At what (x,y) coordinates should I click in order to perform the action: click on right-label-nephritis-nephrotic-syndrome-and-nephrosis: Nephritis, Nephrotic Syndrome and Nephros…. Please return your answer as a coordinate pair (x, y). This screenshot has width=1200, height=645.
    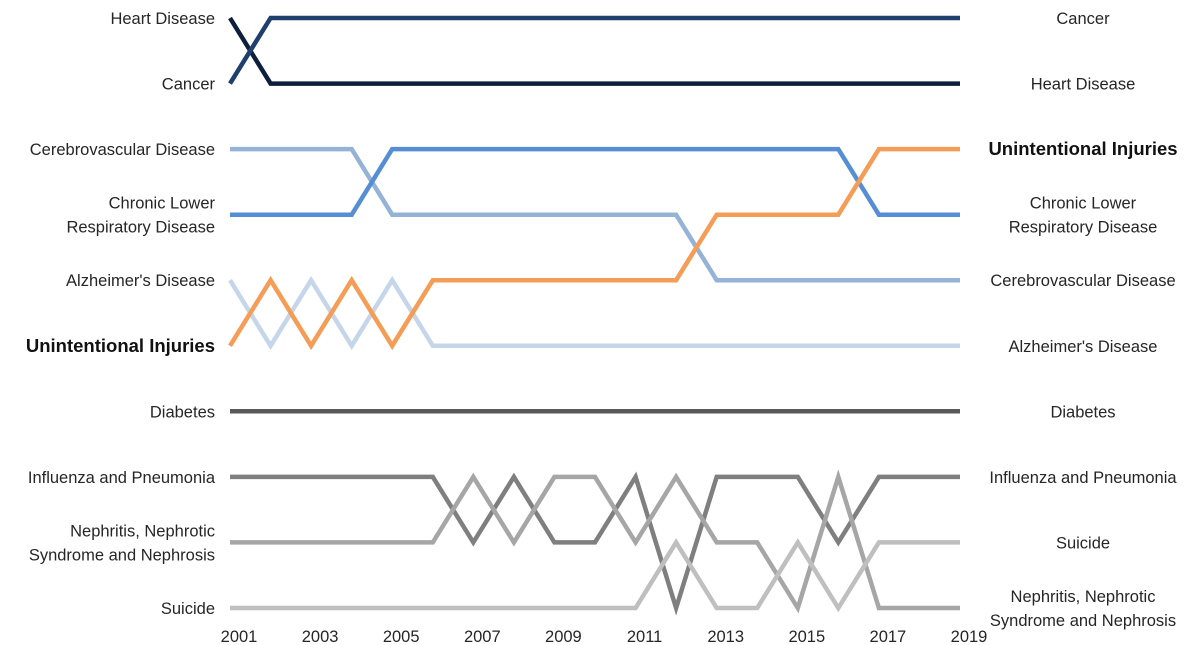
    Looking at the image, I should click on (1083, 609).